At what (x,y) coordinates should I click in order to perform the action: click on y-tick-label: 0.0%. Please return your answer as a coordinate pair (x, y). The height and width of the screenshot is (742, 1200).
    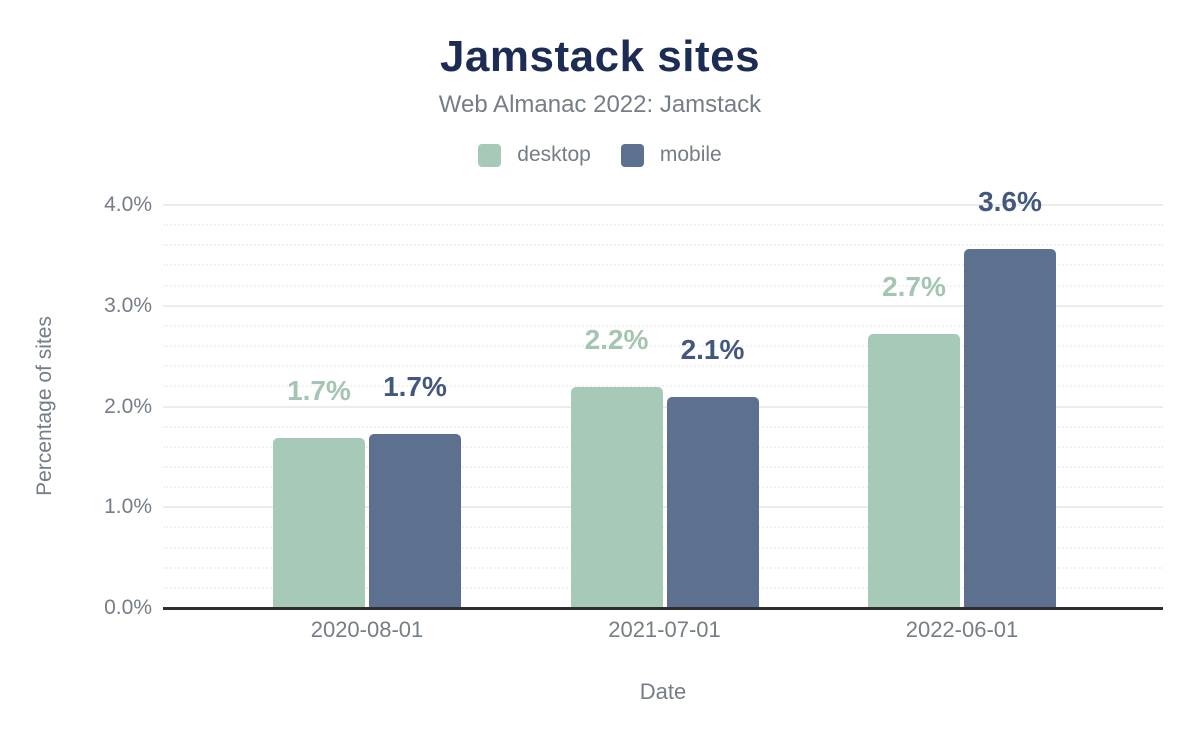
    Looking at the image, I should click on (128, 607).